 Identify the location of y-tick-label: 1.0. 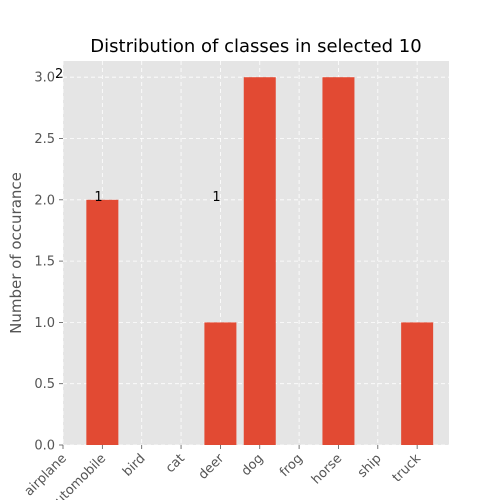
(44, 323).